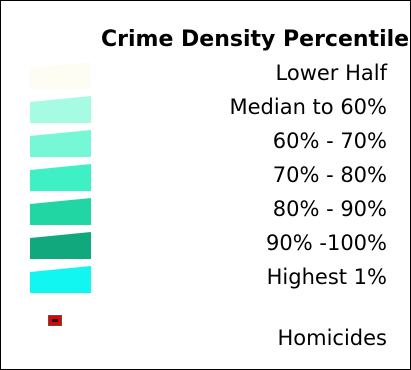 This screenshot has width=411, height=370. I want to click on legend-row-80-90: 80% - 90%, so click(205, 211).